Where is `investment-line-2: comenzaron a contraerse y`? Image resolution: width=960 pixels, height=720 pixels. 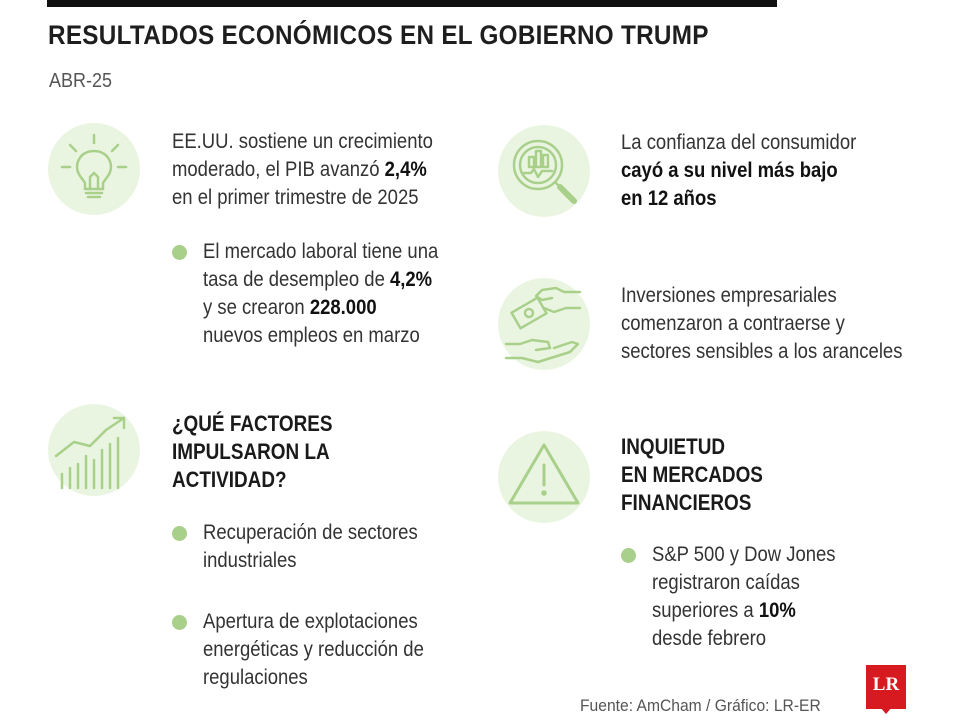 investment-line-2: comenzaron a contraerse y is located at coordinates (733, 323).